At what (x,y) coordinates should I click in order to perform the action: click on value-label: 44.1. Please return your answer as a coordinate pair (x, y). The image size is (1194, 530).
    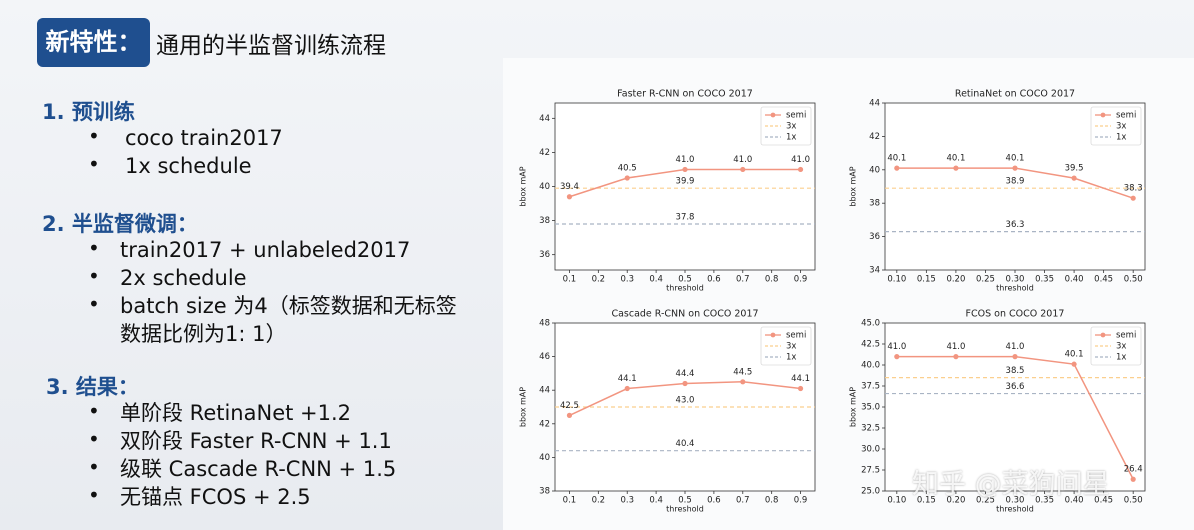
    Looking at the image, I should click on (627, 379).